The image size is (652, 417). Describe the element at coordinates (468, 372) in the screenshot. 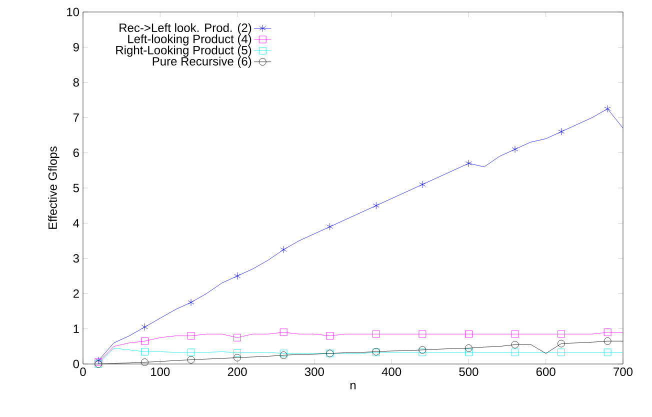

I see `x-tick-label: 500` at that location.